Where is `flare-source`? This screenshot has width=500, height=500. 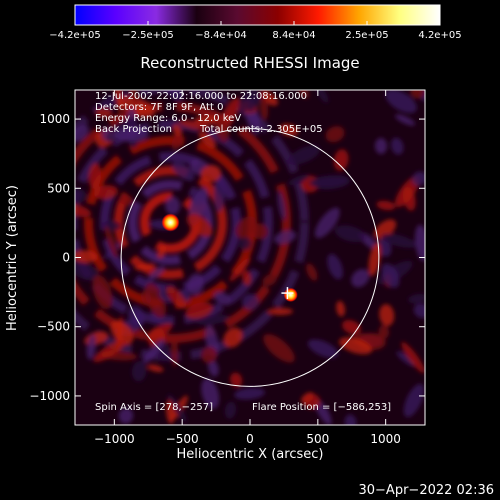 flare-source is located at coordinates (170, 222).